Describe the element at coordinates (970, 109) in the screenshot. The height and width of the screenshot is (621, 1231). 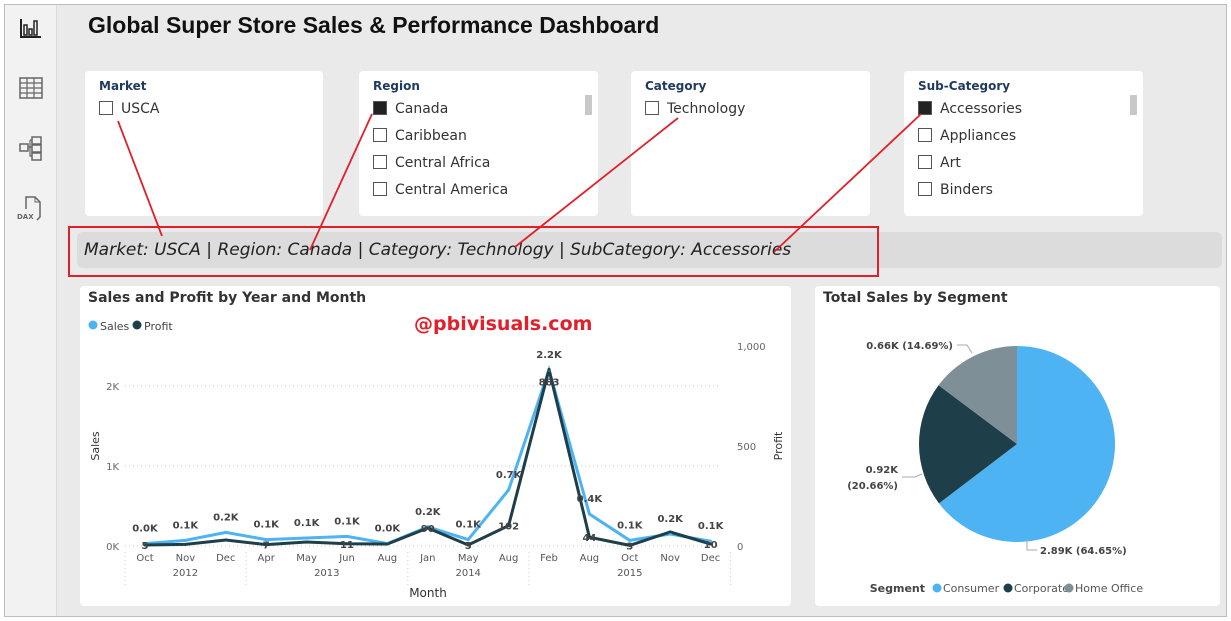
I see `slicer-option-accessories: Accessories` at that location.